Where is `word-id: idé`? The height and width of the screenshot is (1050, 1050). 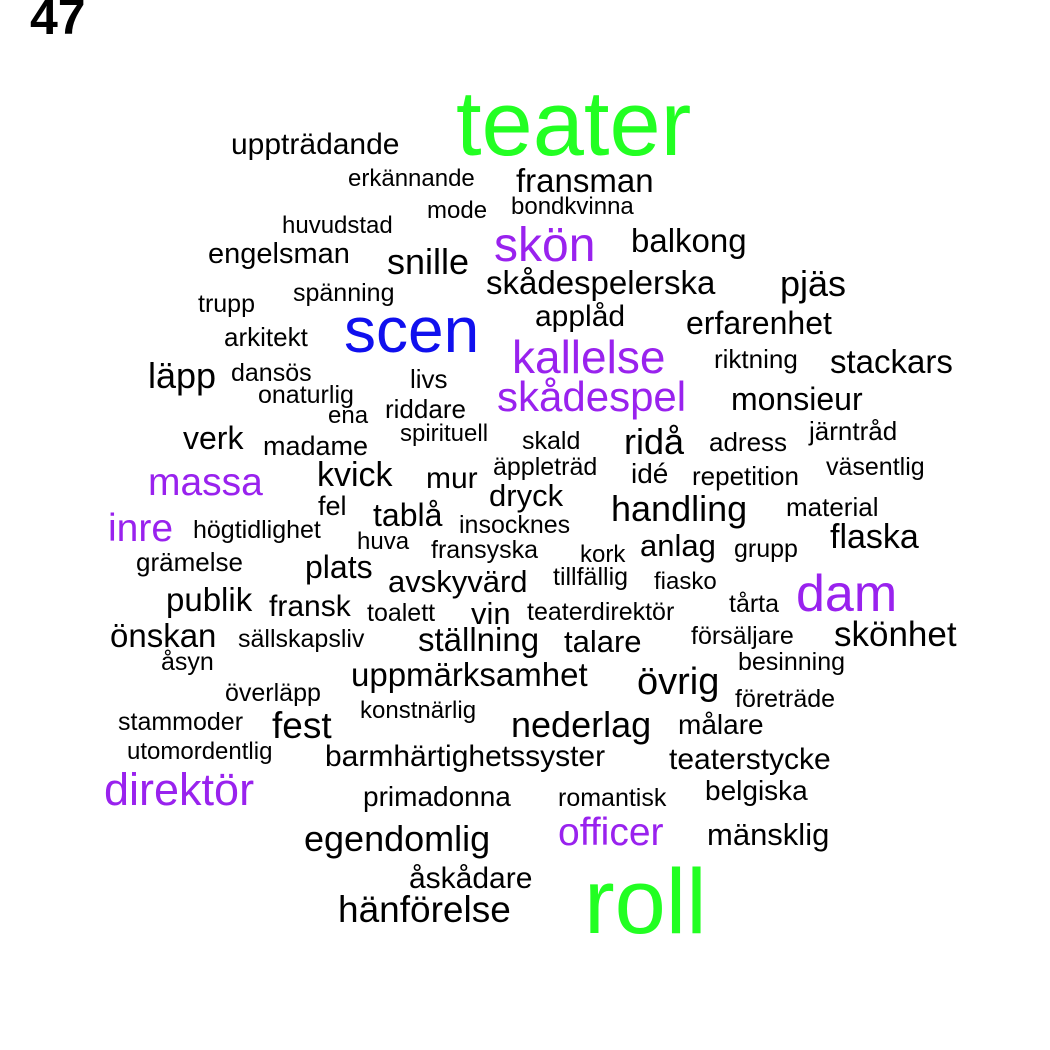
word-id: idé is located at coordinates (650, 473).